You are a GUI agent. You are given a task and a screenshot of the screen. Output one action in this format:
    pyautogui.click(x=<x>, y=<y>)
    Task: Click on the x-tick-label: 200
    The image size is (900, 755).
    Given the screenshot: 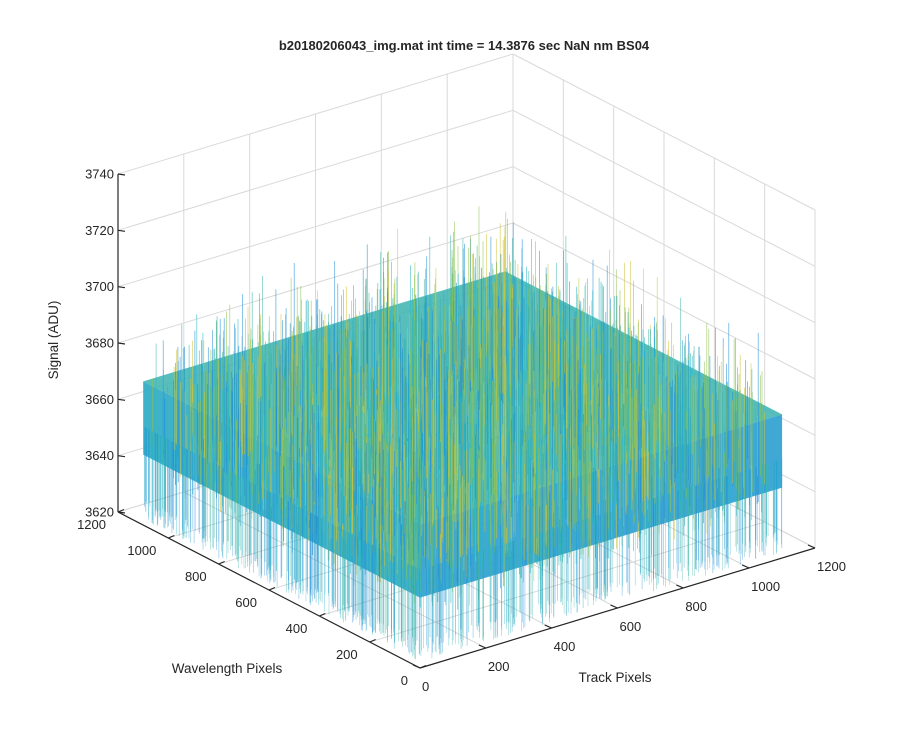 What is the action you would take?
    pyautogui.click(x=499, y=666)
    